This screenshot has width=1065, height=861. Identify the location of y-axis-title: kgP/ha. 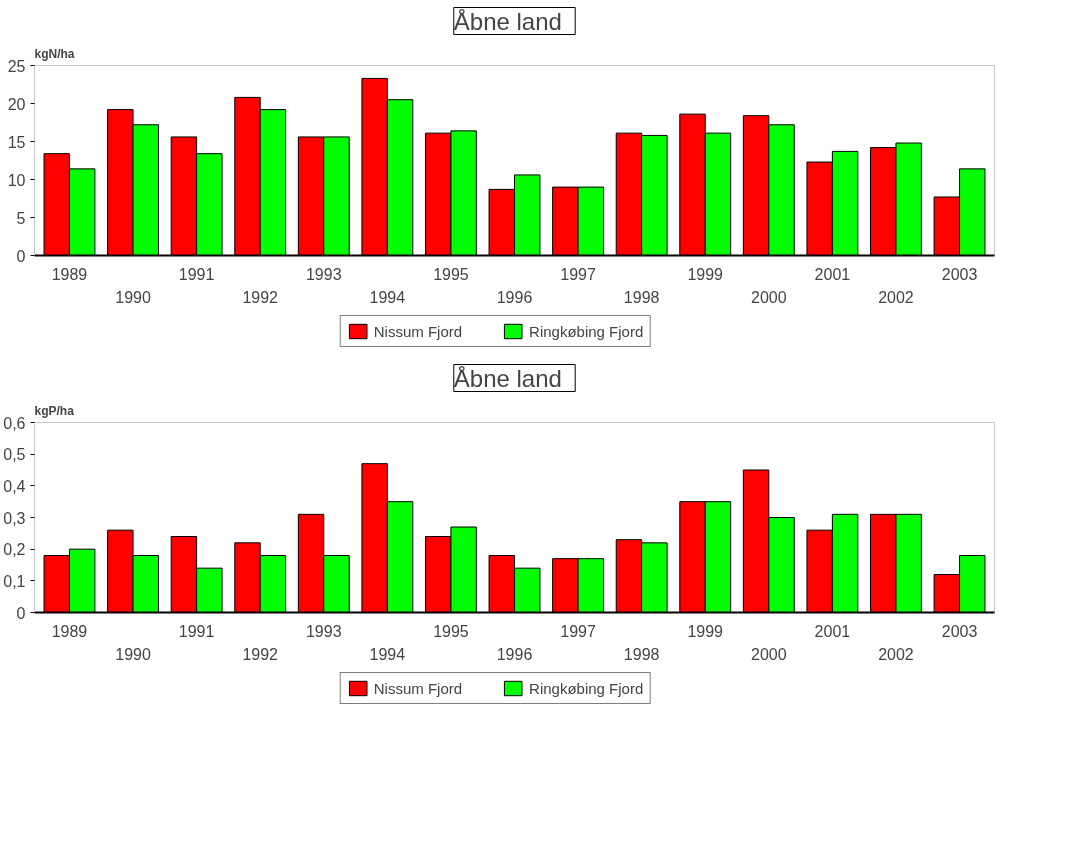
(54, 410).